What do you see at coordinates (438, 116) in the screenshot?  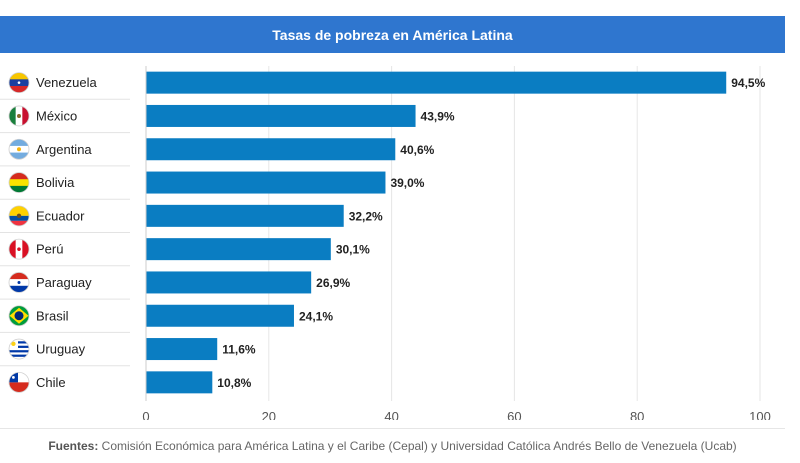 I see `data-label: 43,9%` at bounding box center [438, 116].